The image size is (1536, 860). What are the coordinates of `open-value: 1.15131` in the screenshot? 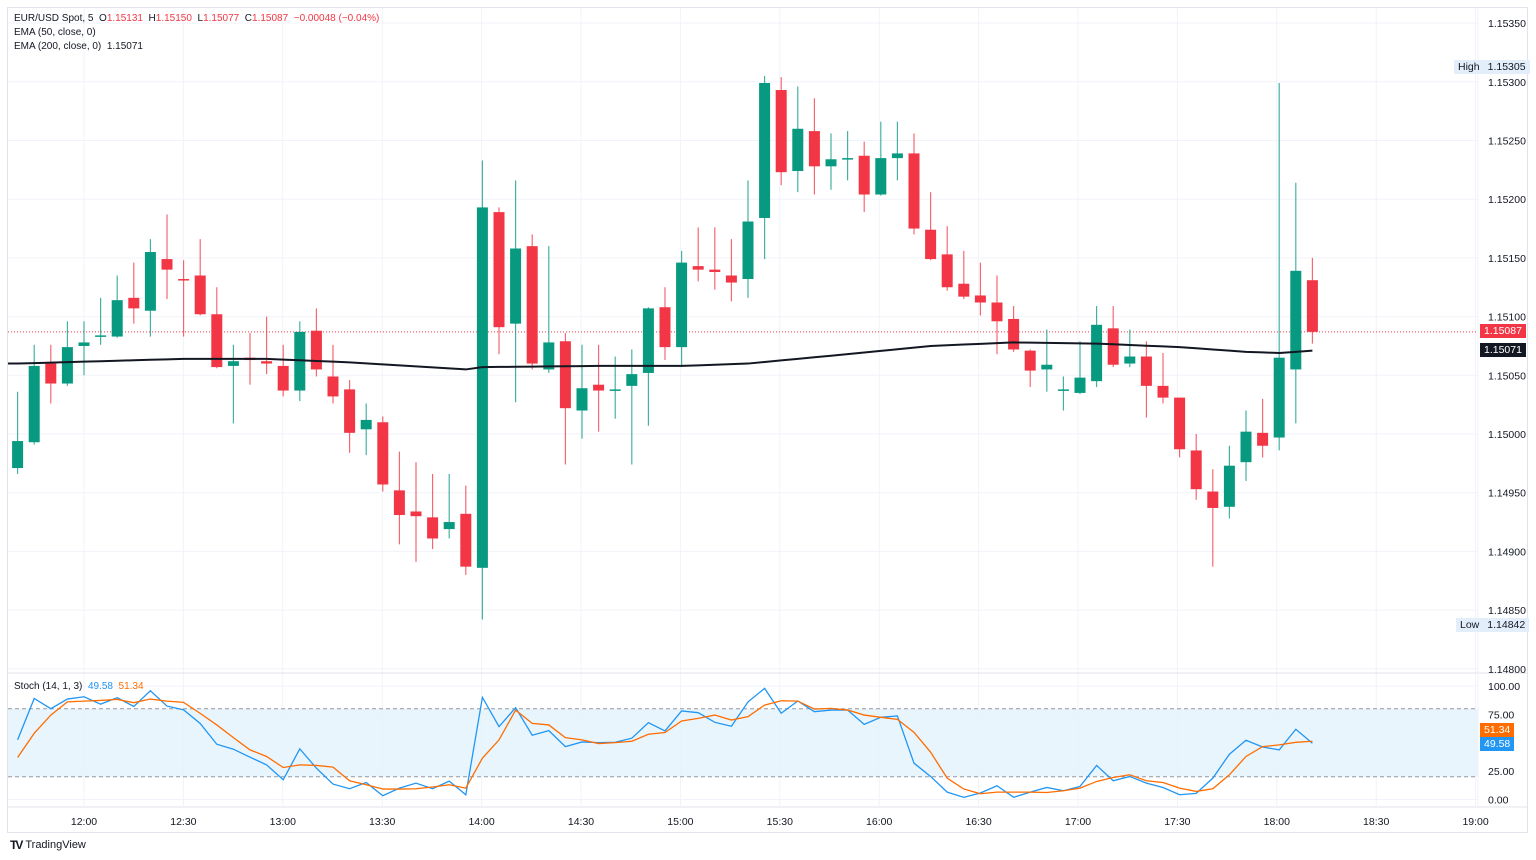 It's located at (124, 18).